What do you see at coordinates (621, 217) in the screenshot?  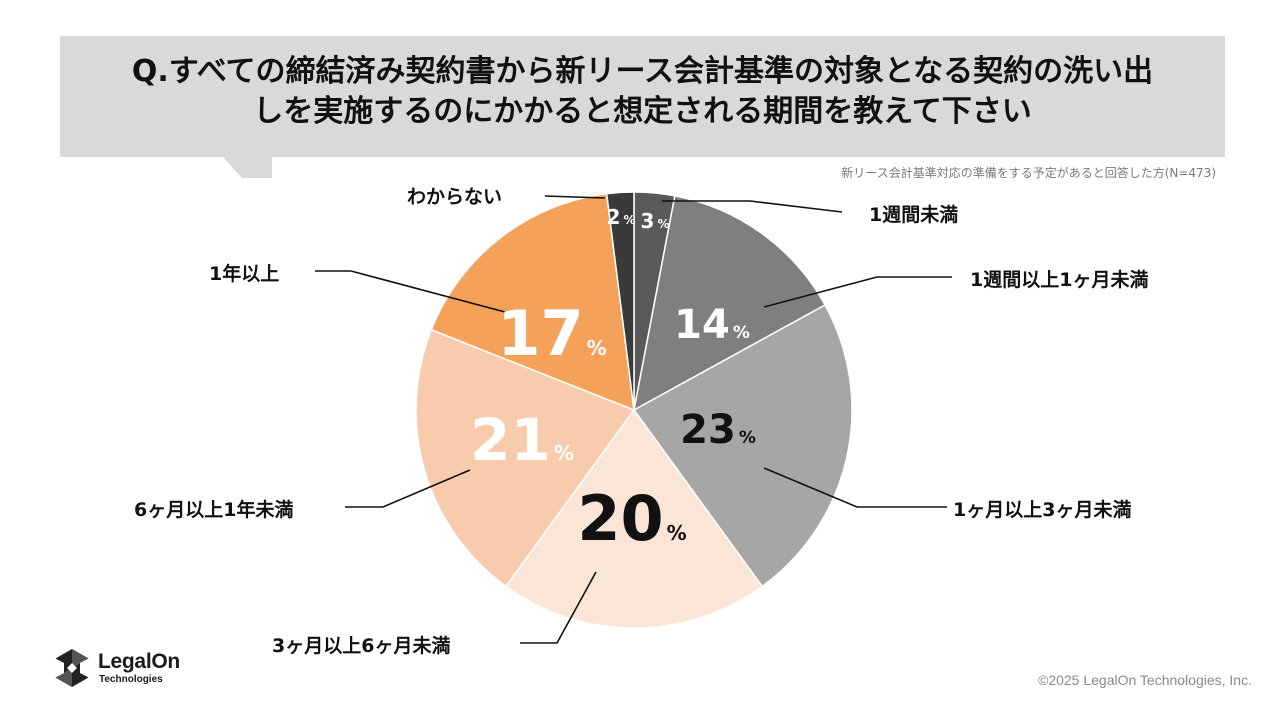 I see `percent-label: 2%` at bounding box center [621, 217].